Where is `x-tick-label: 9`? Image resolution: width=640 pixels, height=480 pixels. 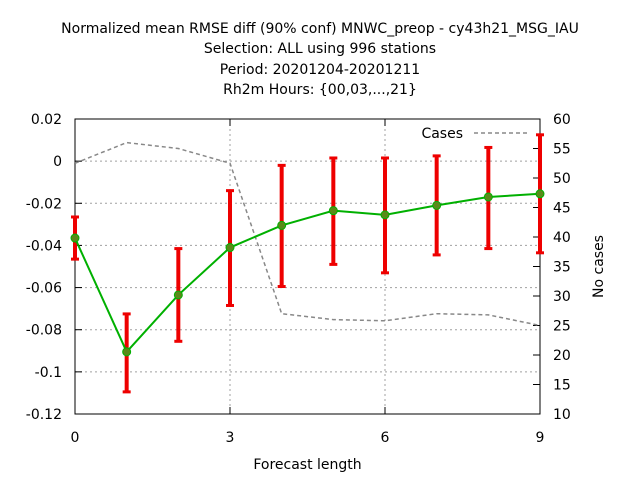 x-tick-label: 9 is located at coordinates (540, 438).